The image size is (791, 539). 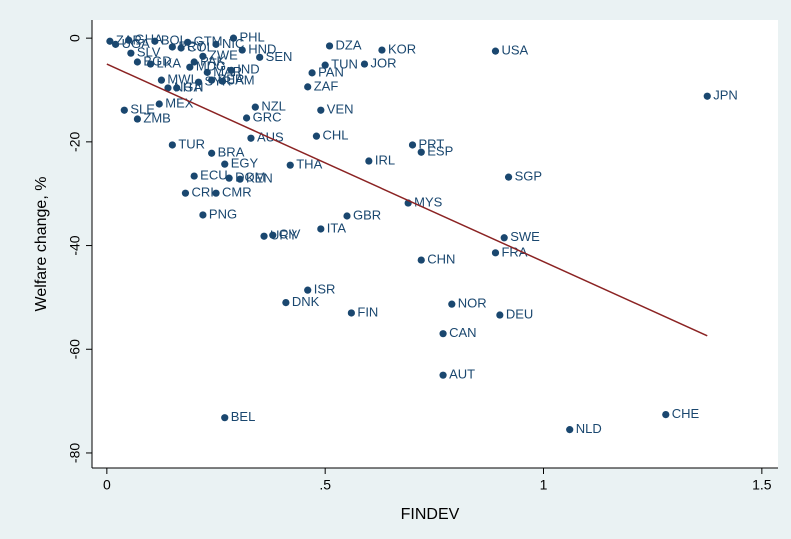 I want to click on point-label: MEX, so click(x=179, y=102).